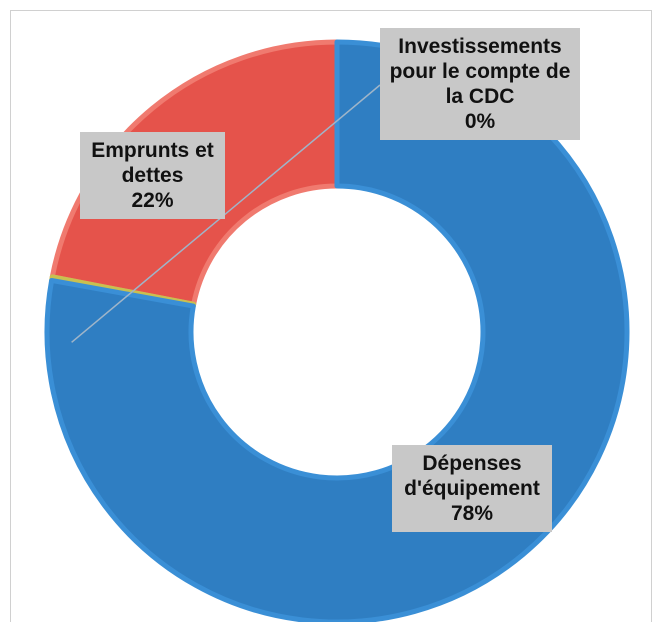 Image resolution: width=662 pixels, height=622 pixels. I want to click on data-label-emprunts: Emprunts et dettes 22%, so click(152, 175).